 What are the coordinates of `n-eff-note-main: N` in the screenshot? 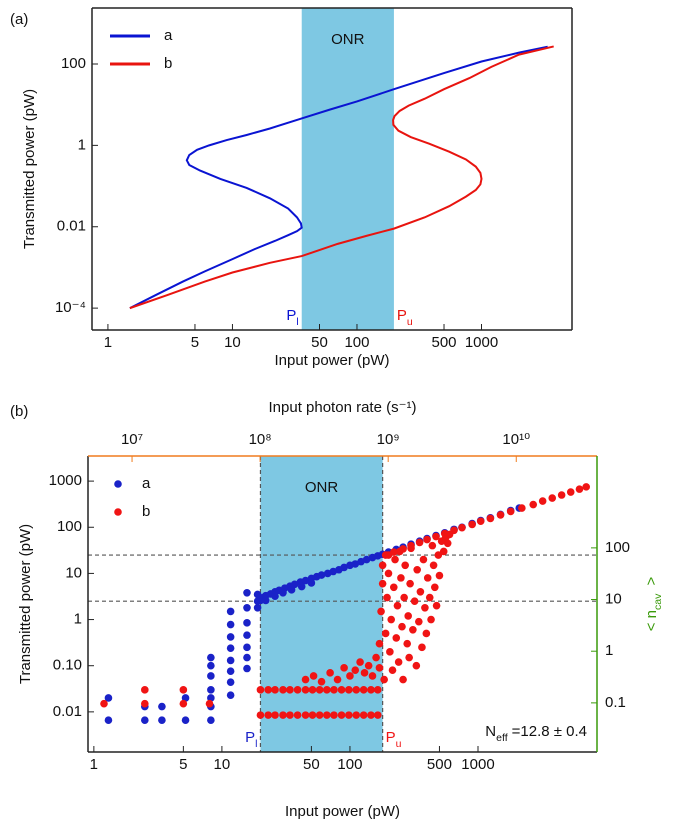 It's located at (490, 731).